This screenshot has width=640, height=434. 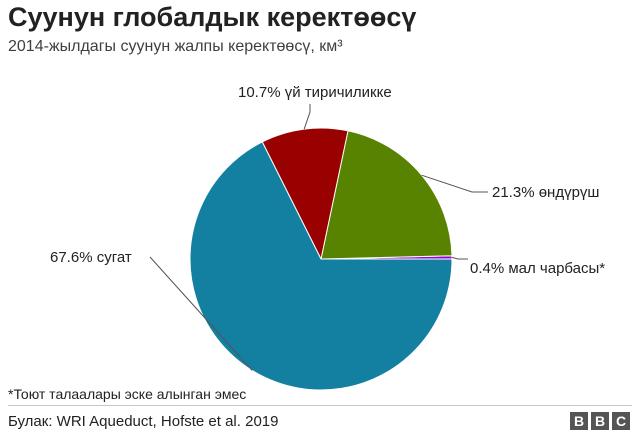 I want to click on footnote: *Тоют талаалары эске алынган эмес, so click(x=127, y=394).